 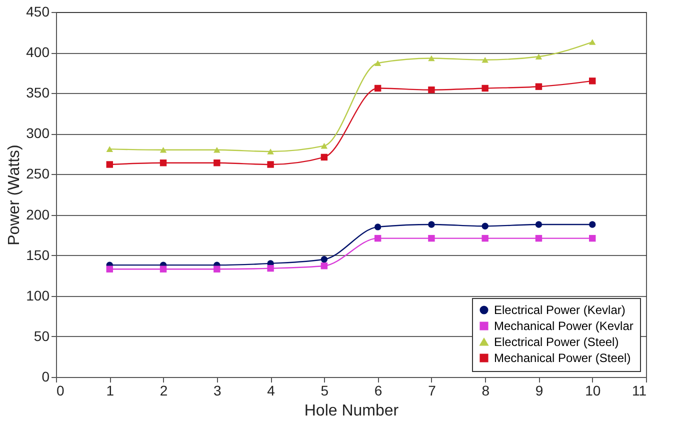 What do you see at coordinates (60, 390) in the screenshot?
I see `x-tick-label: 0` at bounding box center [60, 390].